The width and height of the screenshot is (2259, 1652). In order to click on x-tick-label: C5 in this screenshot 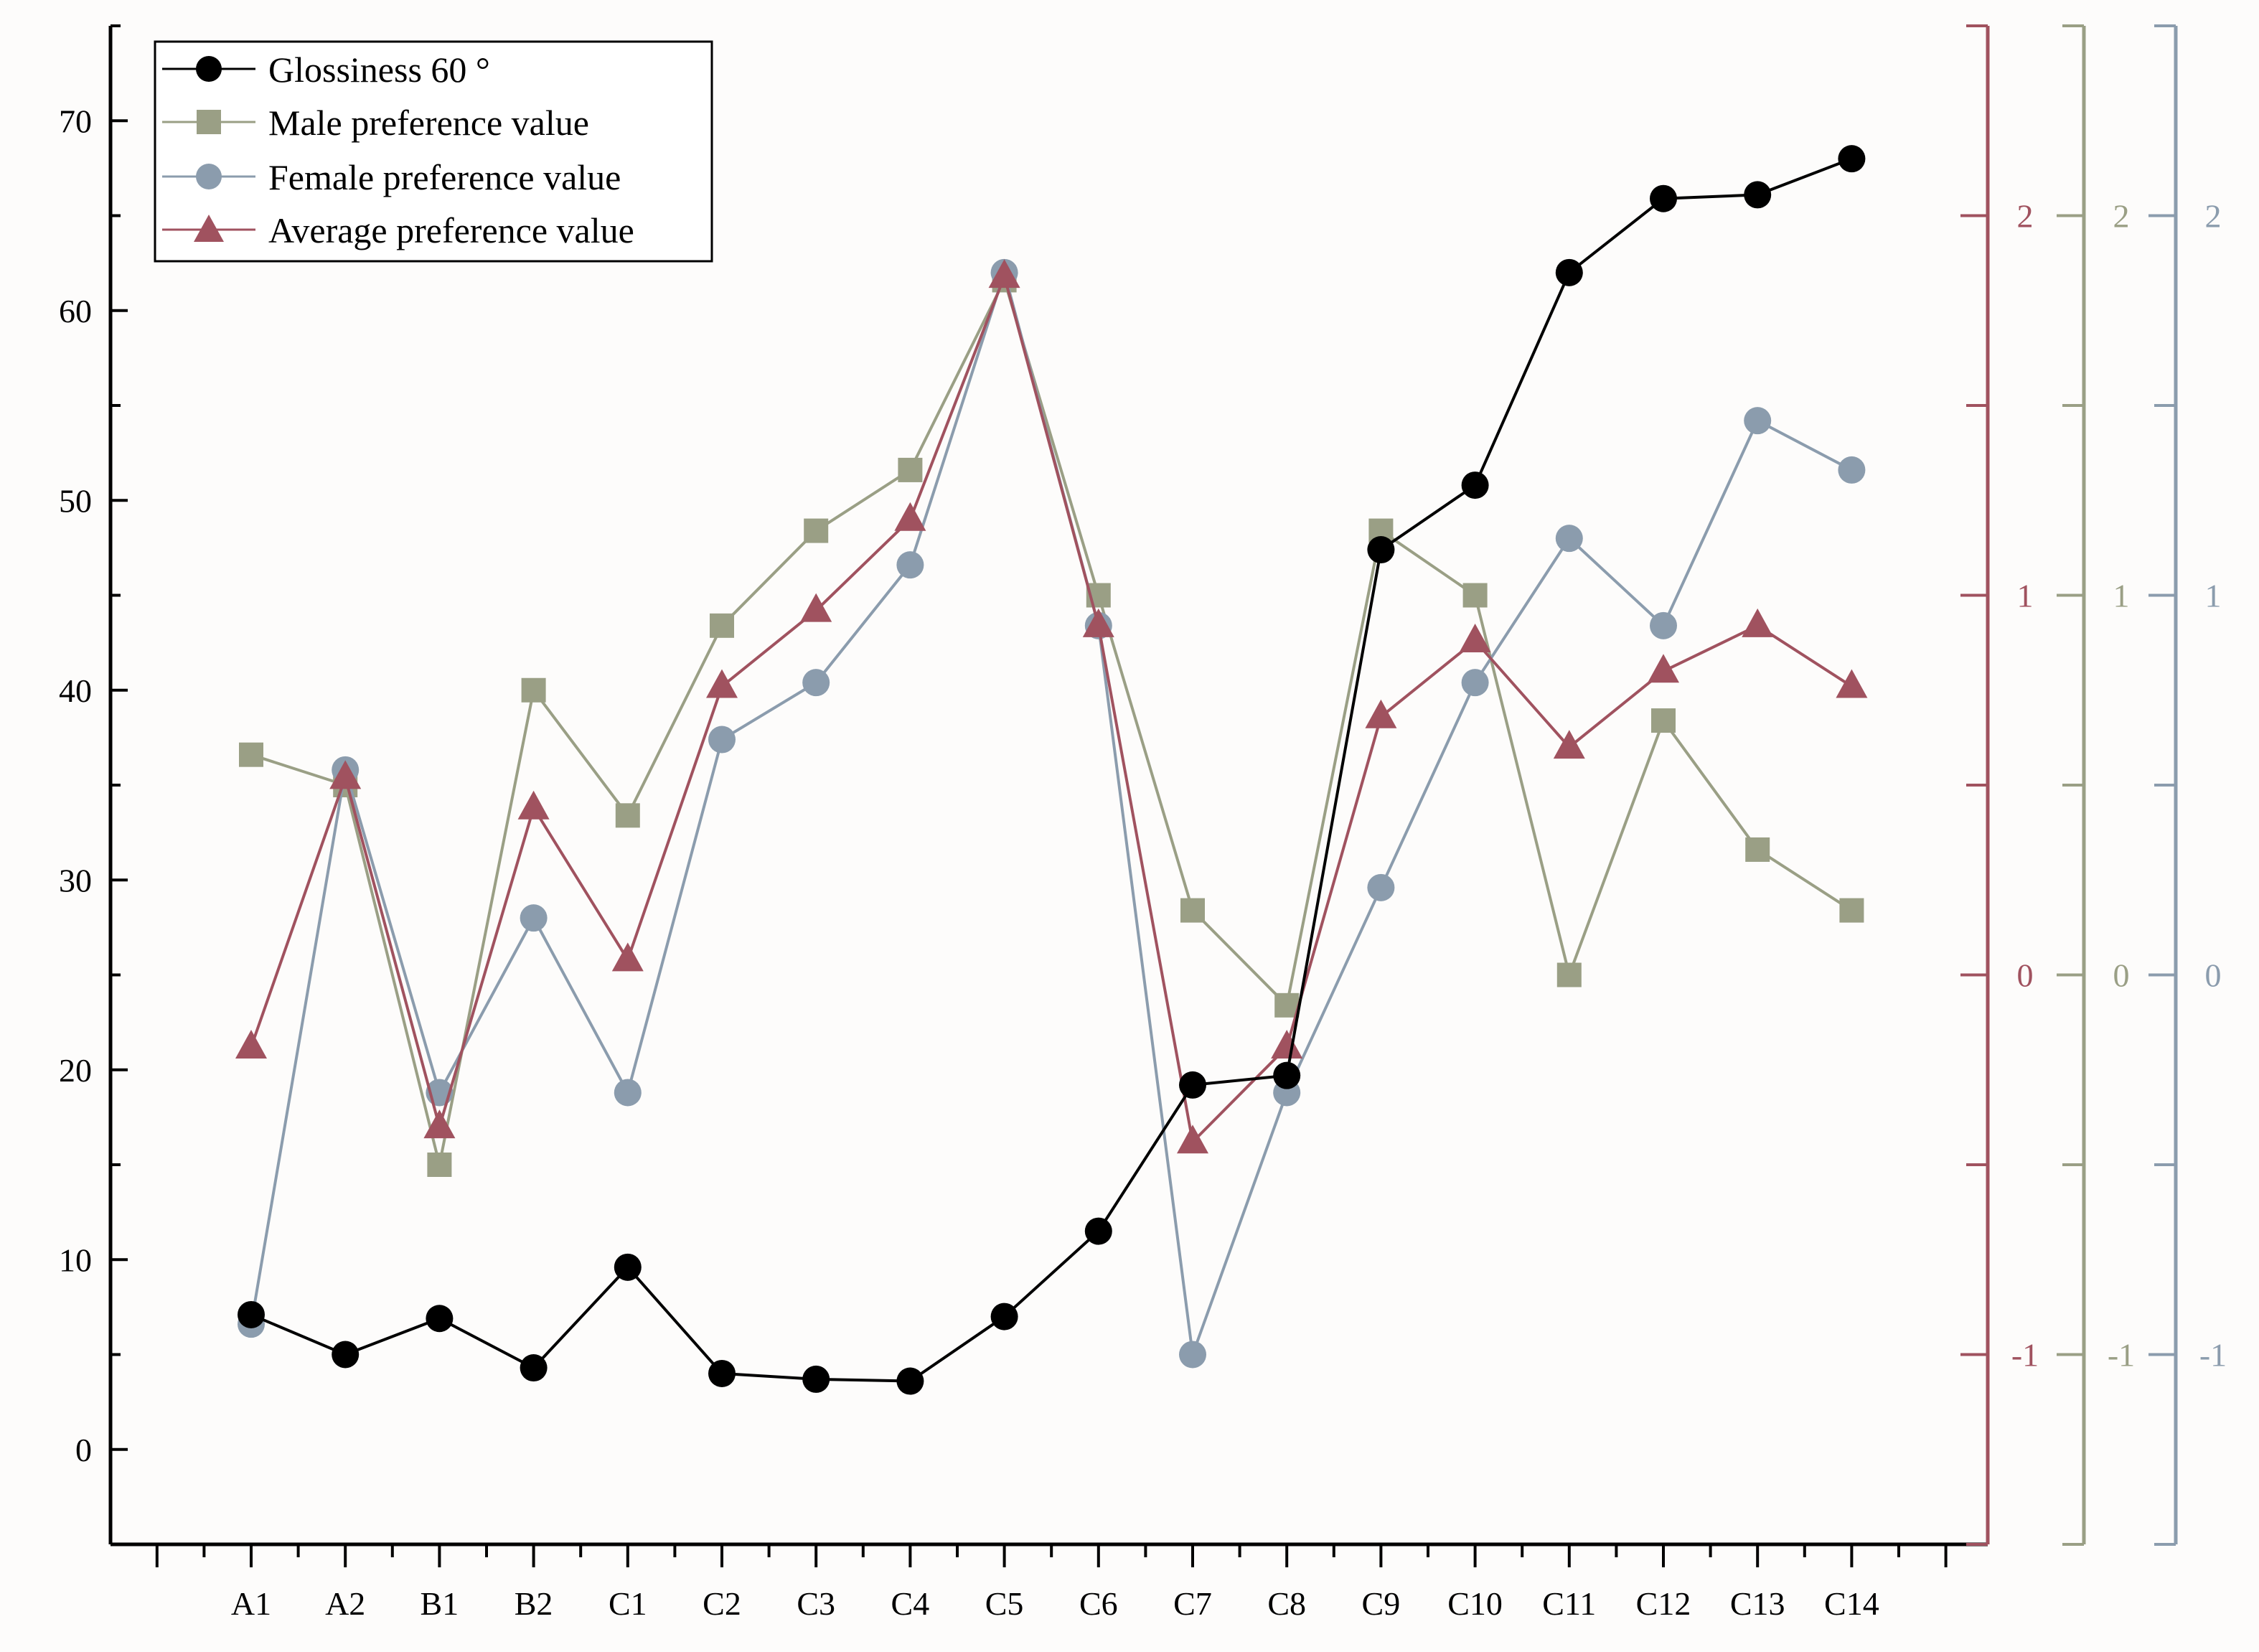, I will do `click(1004, 1603)`.